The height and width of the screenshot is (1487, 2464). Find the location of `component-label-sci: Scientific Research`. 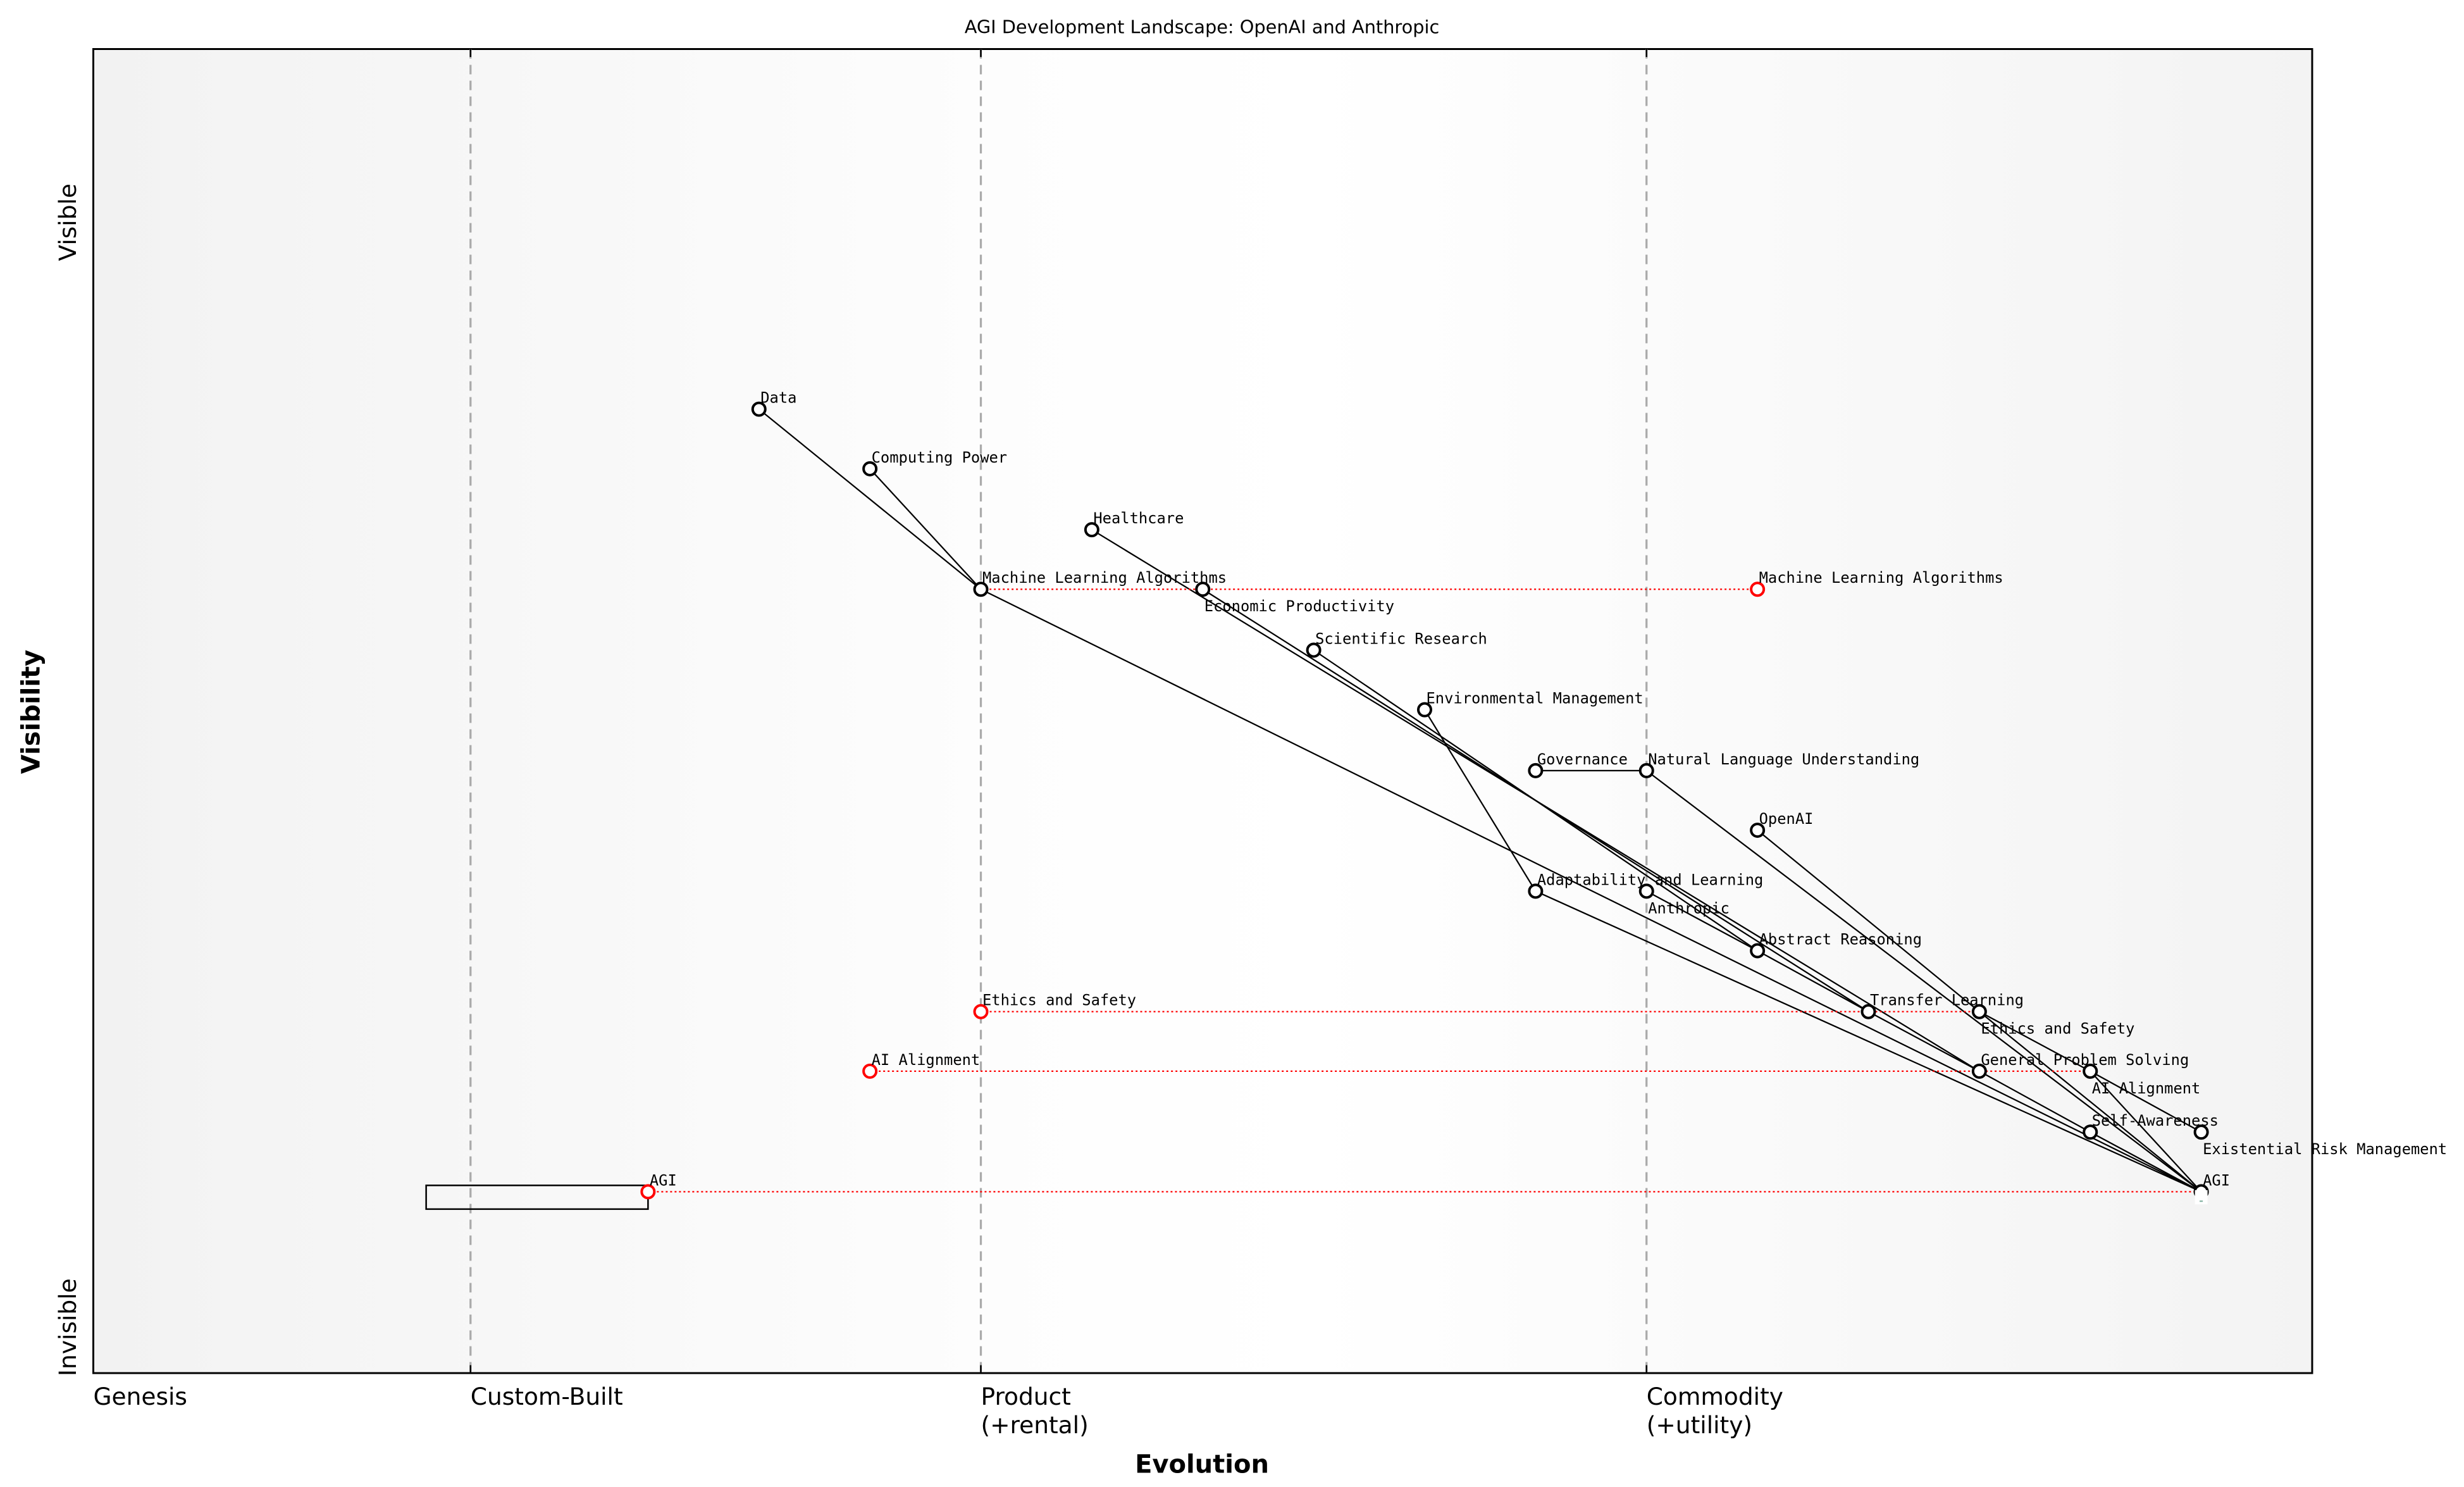

component-label-sci: Scientific Research is located at coordinates (1401, 638).